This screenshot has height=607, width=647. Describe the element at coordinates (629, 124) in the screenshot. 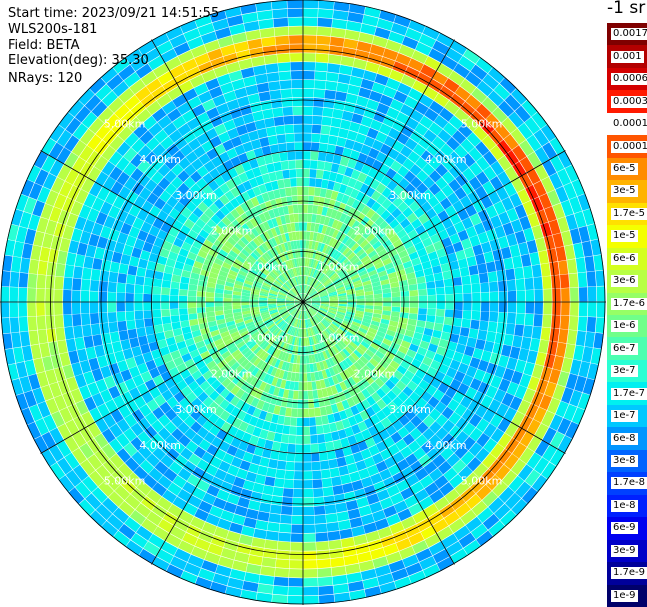

I see `colorbar-tick-label: 0.00017` at that location.